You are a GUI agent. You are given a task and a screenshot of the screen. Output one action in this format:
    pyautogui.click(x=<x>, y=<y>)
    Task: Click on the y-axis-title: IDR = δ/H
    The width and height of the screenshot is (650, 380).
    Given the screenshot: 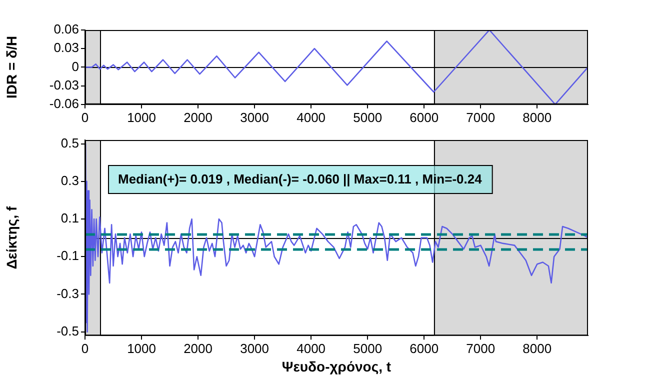 What is the action you would take?
    pyautogui.click(x=11, y=67)
    